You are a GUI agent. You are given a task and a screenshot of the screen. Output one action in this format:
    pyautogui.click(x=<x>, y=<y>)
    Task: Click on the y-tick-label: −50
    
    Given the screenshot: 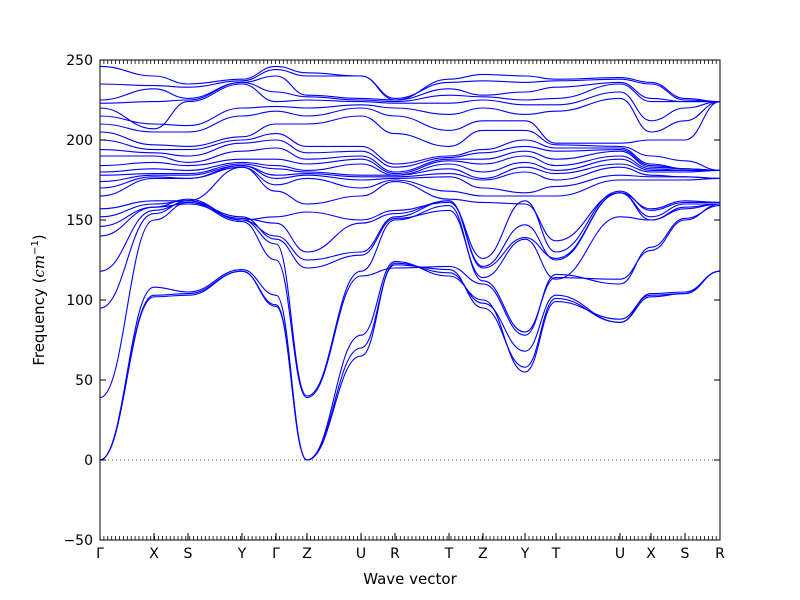 What is the action you would take?
    pyautogui.click(x=78, y=541)
    